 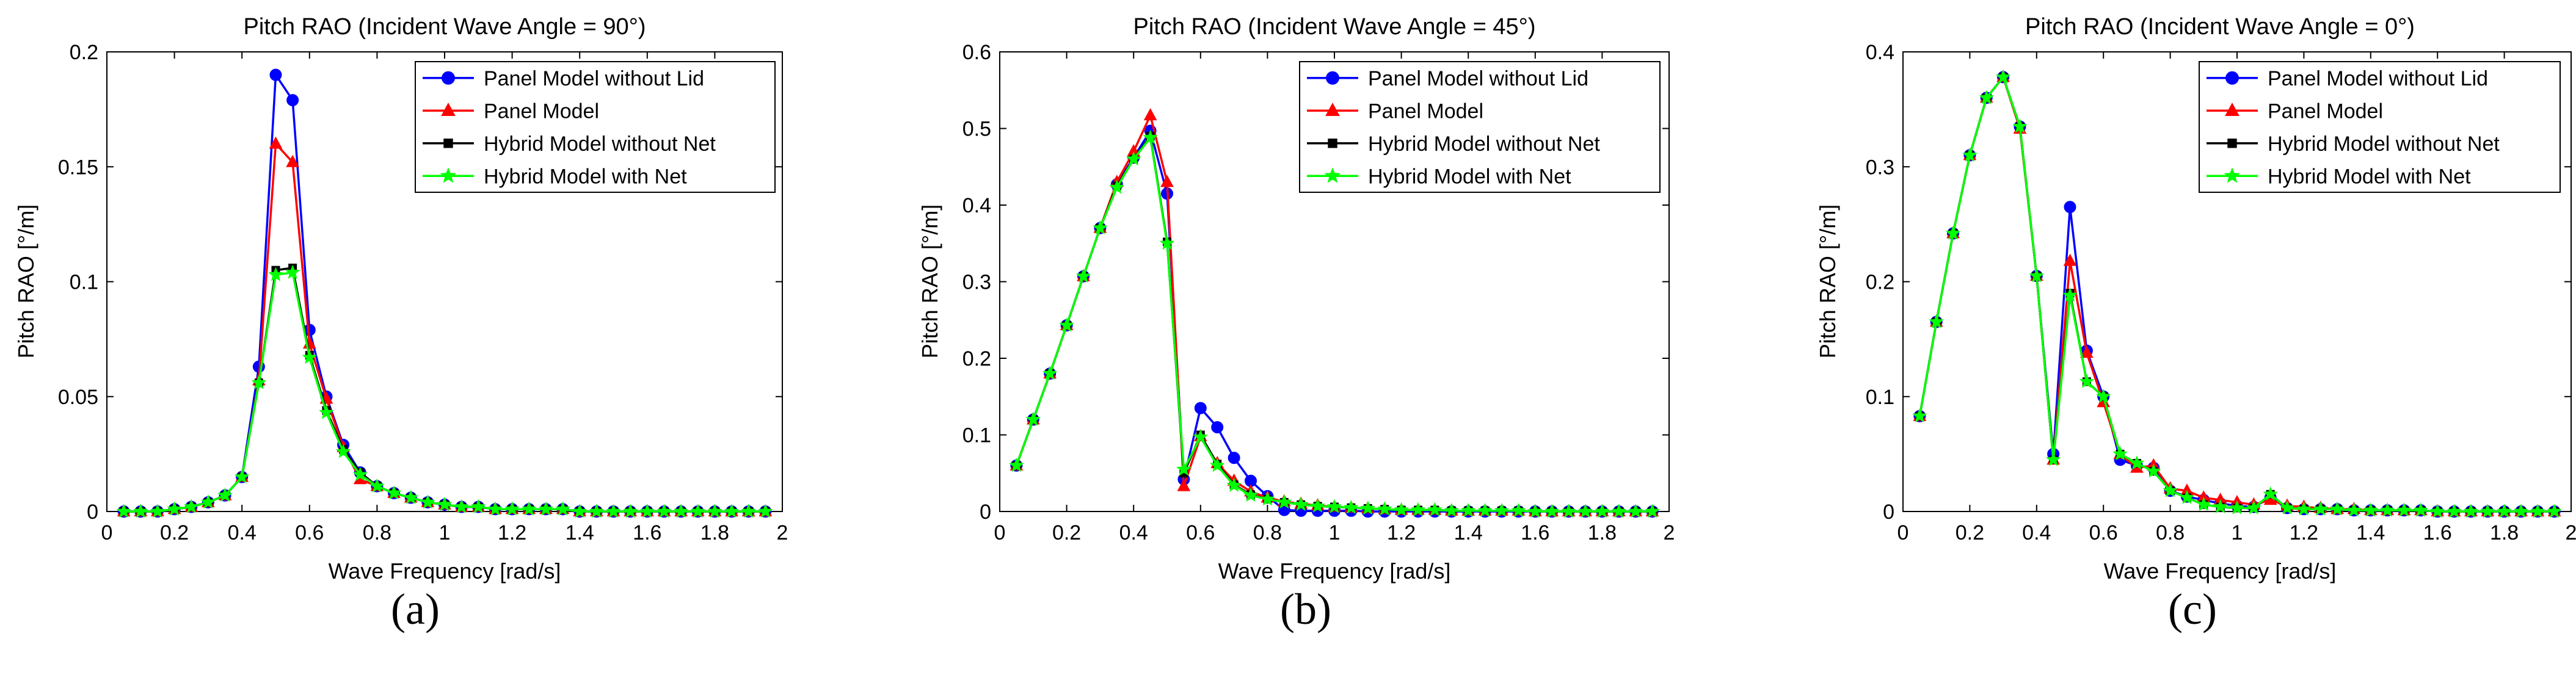 What do you see at coordinates (977, 52) in the screenshot?
I see `y-tick-label: 0.6` at bounding box center [977, 52].